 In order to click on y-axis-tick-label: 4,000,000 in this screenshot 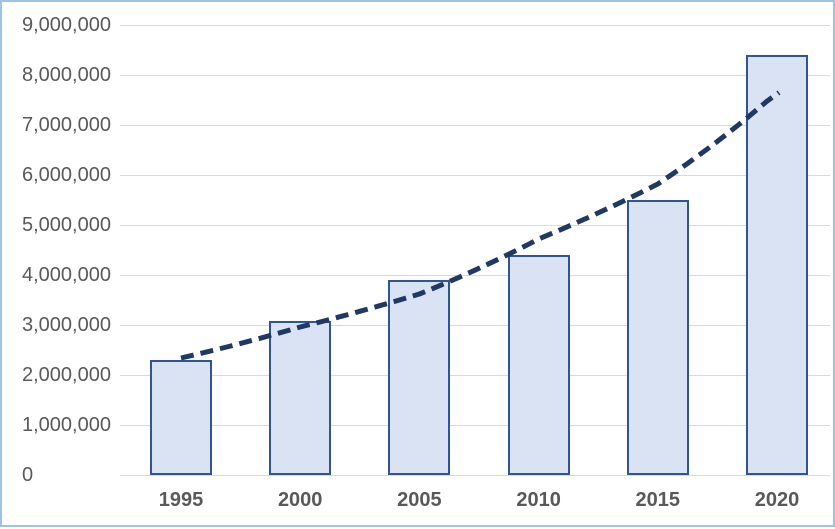, I will do `click(66, 275)`.